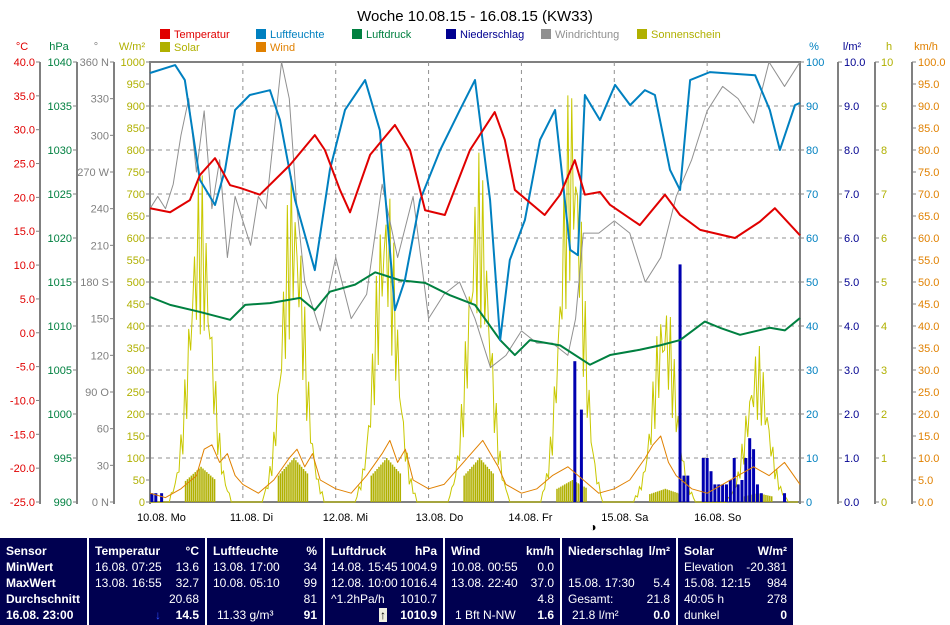 The width and height of the screenshot is (950, 625). I want to click on axis-tick-label: 65.0, so click(928, 217).